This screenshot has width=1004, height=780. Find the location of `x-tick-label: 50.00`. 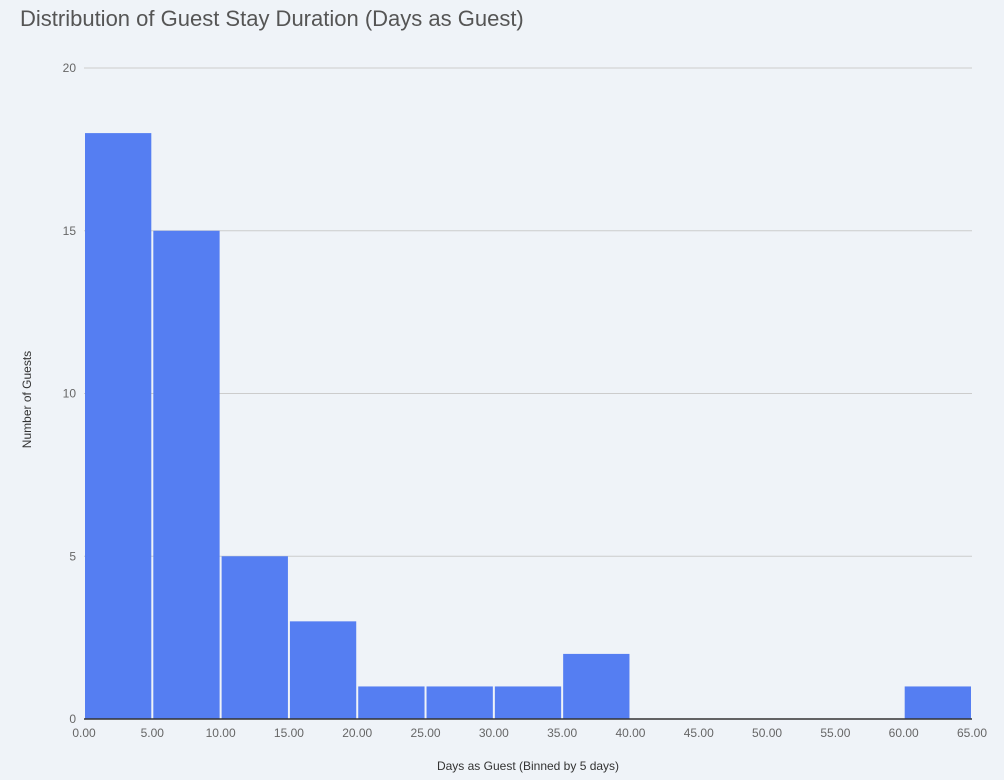

x-tick-label: 50.00 is located at coordinates (767, 733).